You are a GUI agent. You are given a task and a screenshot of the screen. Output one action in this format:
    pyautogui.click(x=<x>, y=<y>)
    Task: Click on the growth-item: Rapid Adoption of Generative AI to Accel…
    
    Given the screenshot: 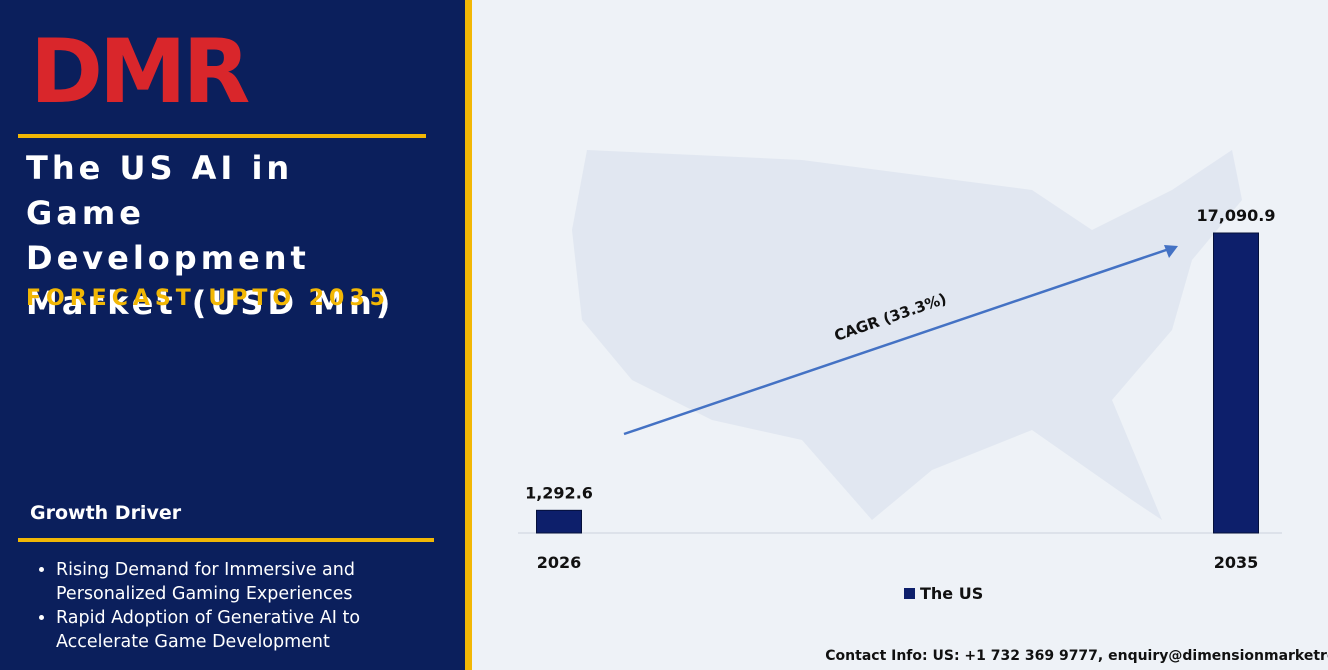 What is the action you would take?
    pyautogui.click(x=221, y=630)
    